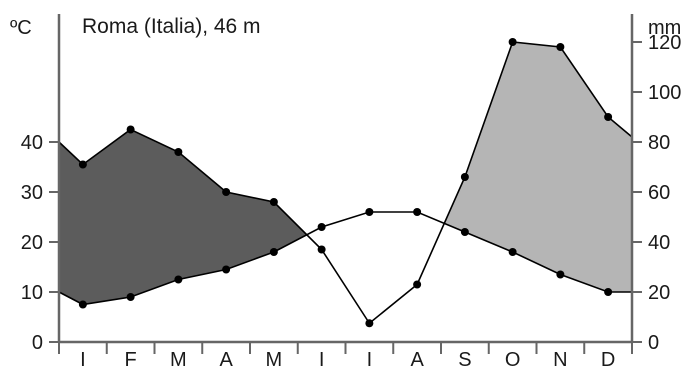 The width and height of the screenshot is (699, 368). Describe the element at coordinates (659, 243) in the screenshot. I see `right-tick-label: 40` at that location.